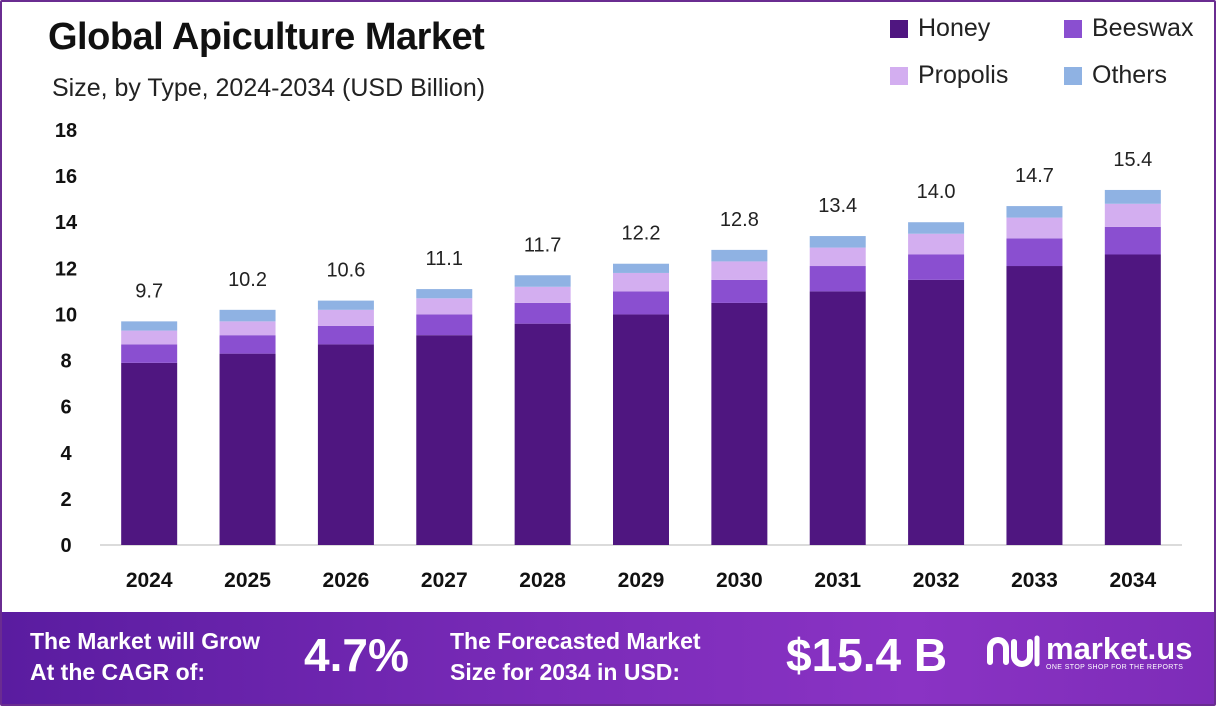 The width and height of the screenshot is (1216, 706). Describe the element at coordinates (542, 580) in the screenshot. I see `x-tick-label: 2028` at that location.